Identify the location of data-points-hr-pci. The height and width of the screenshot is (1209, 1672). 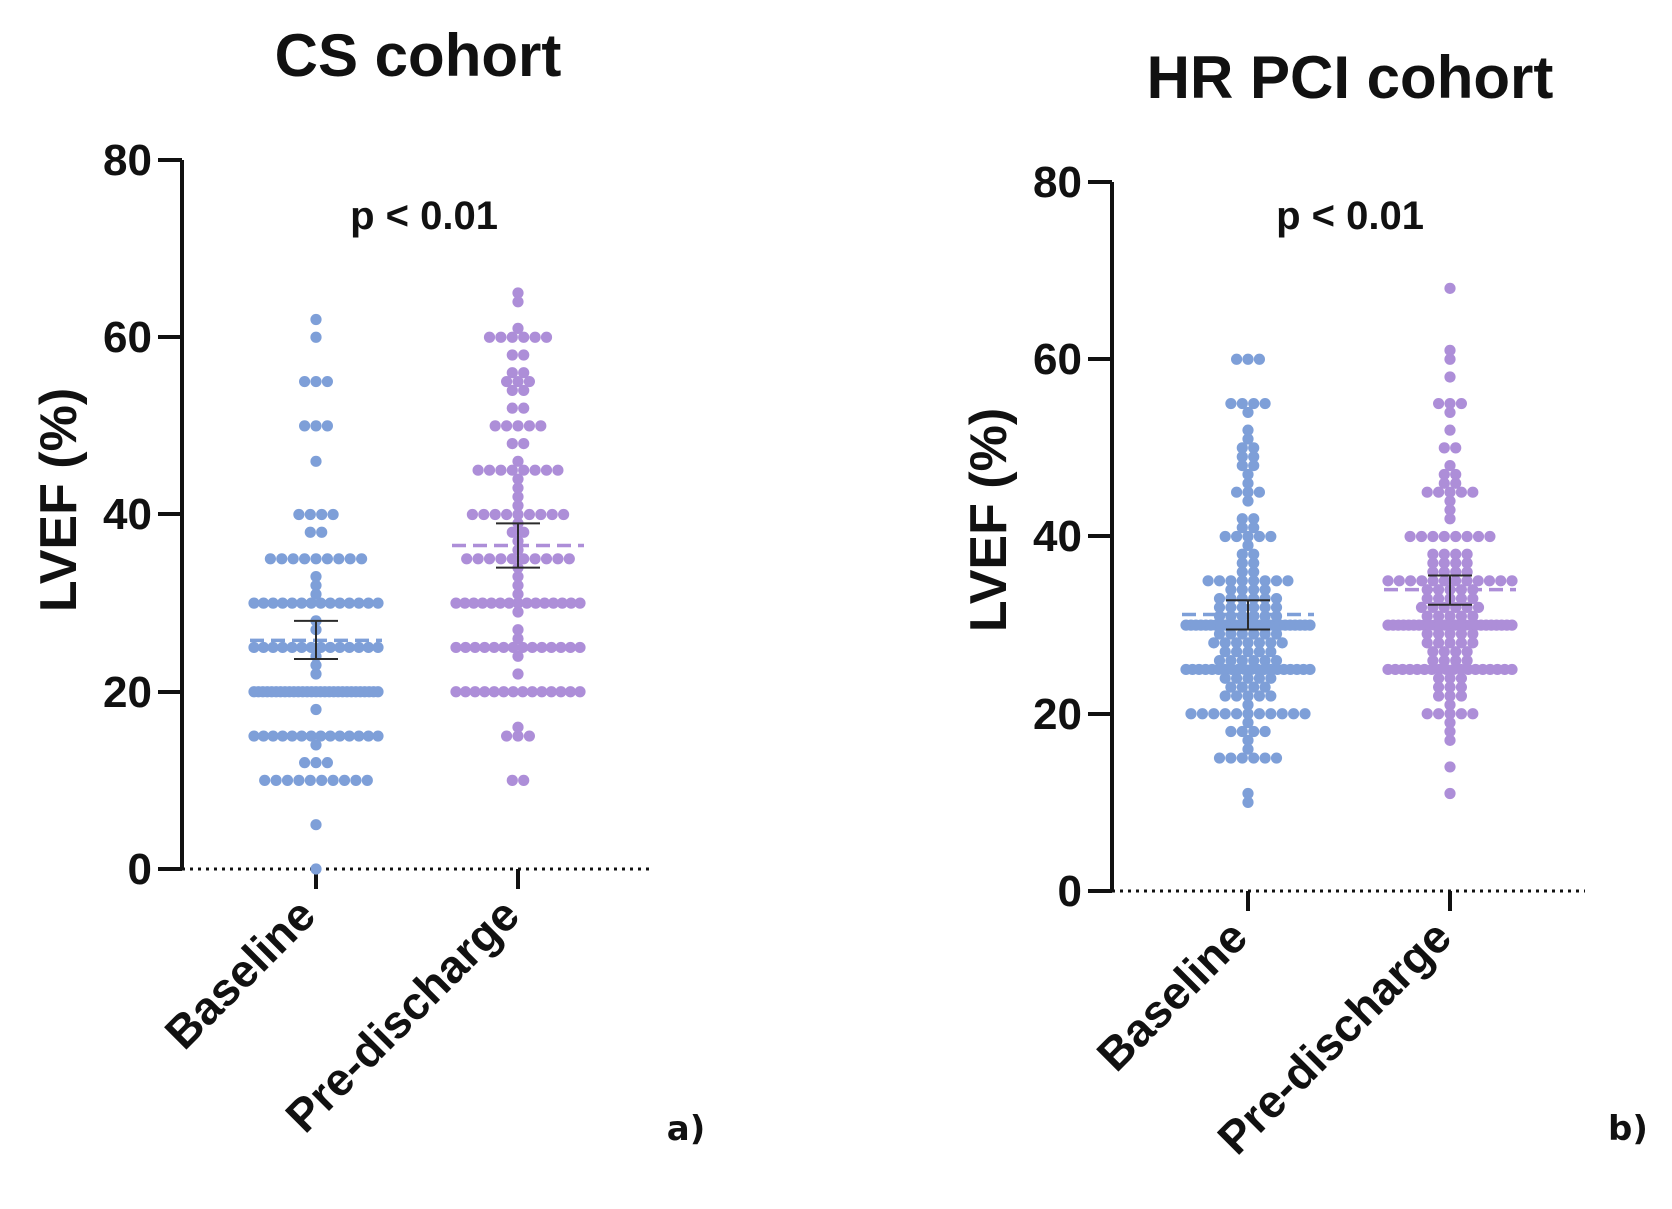
(1349, 545).